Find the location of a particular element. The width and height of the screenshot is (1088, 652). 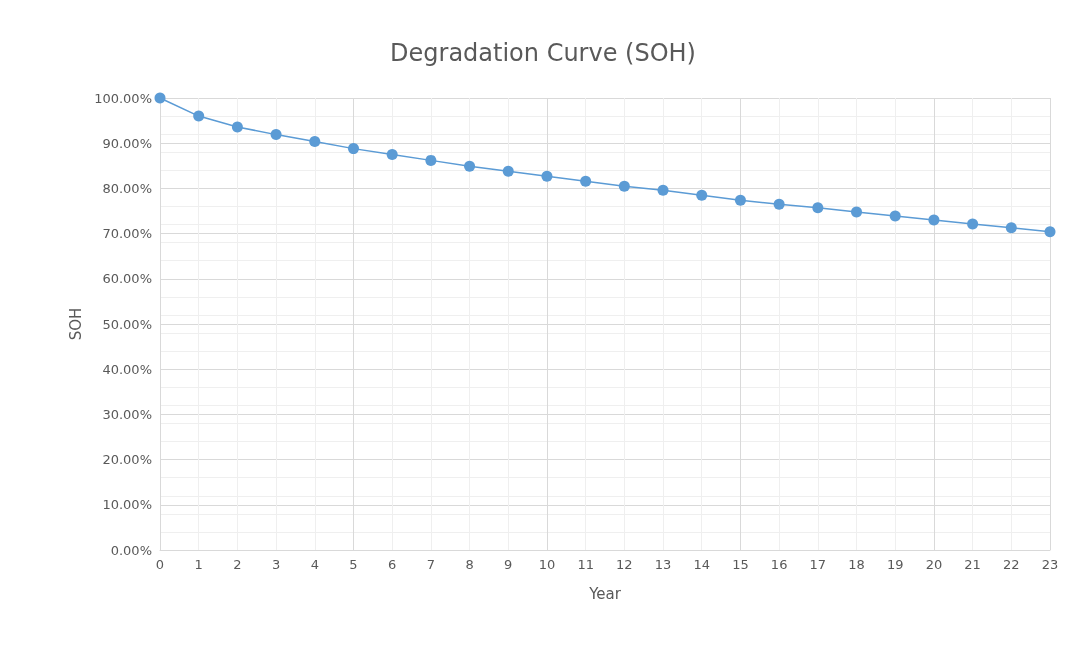

x-tick-label: 5 is located at coordinates (353, 564).